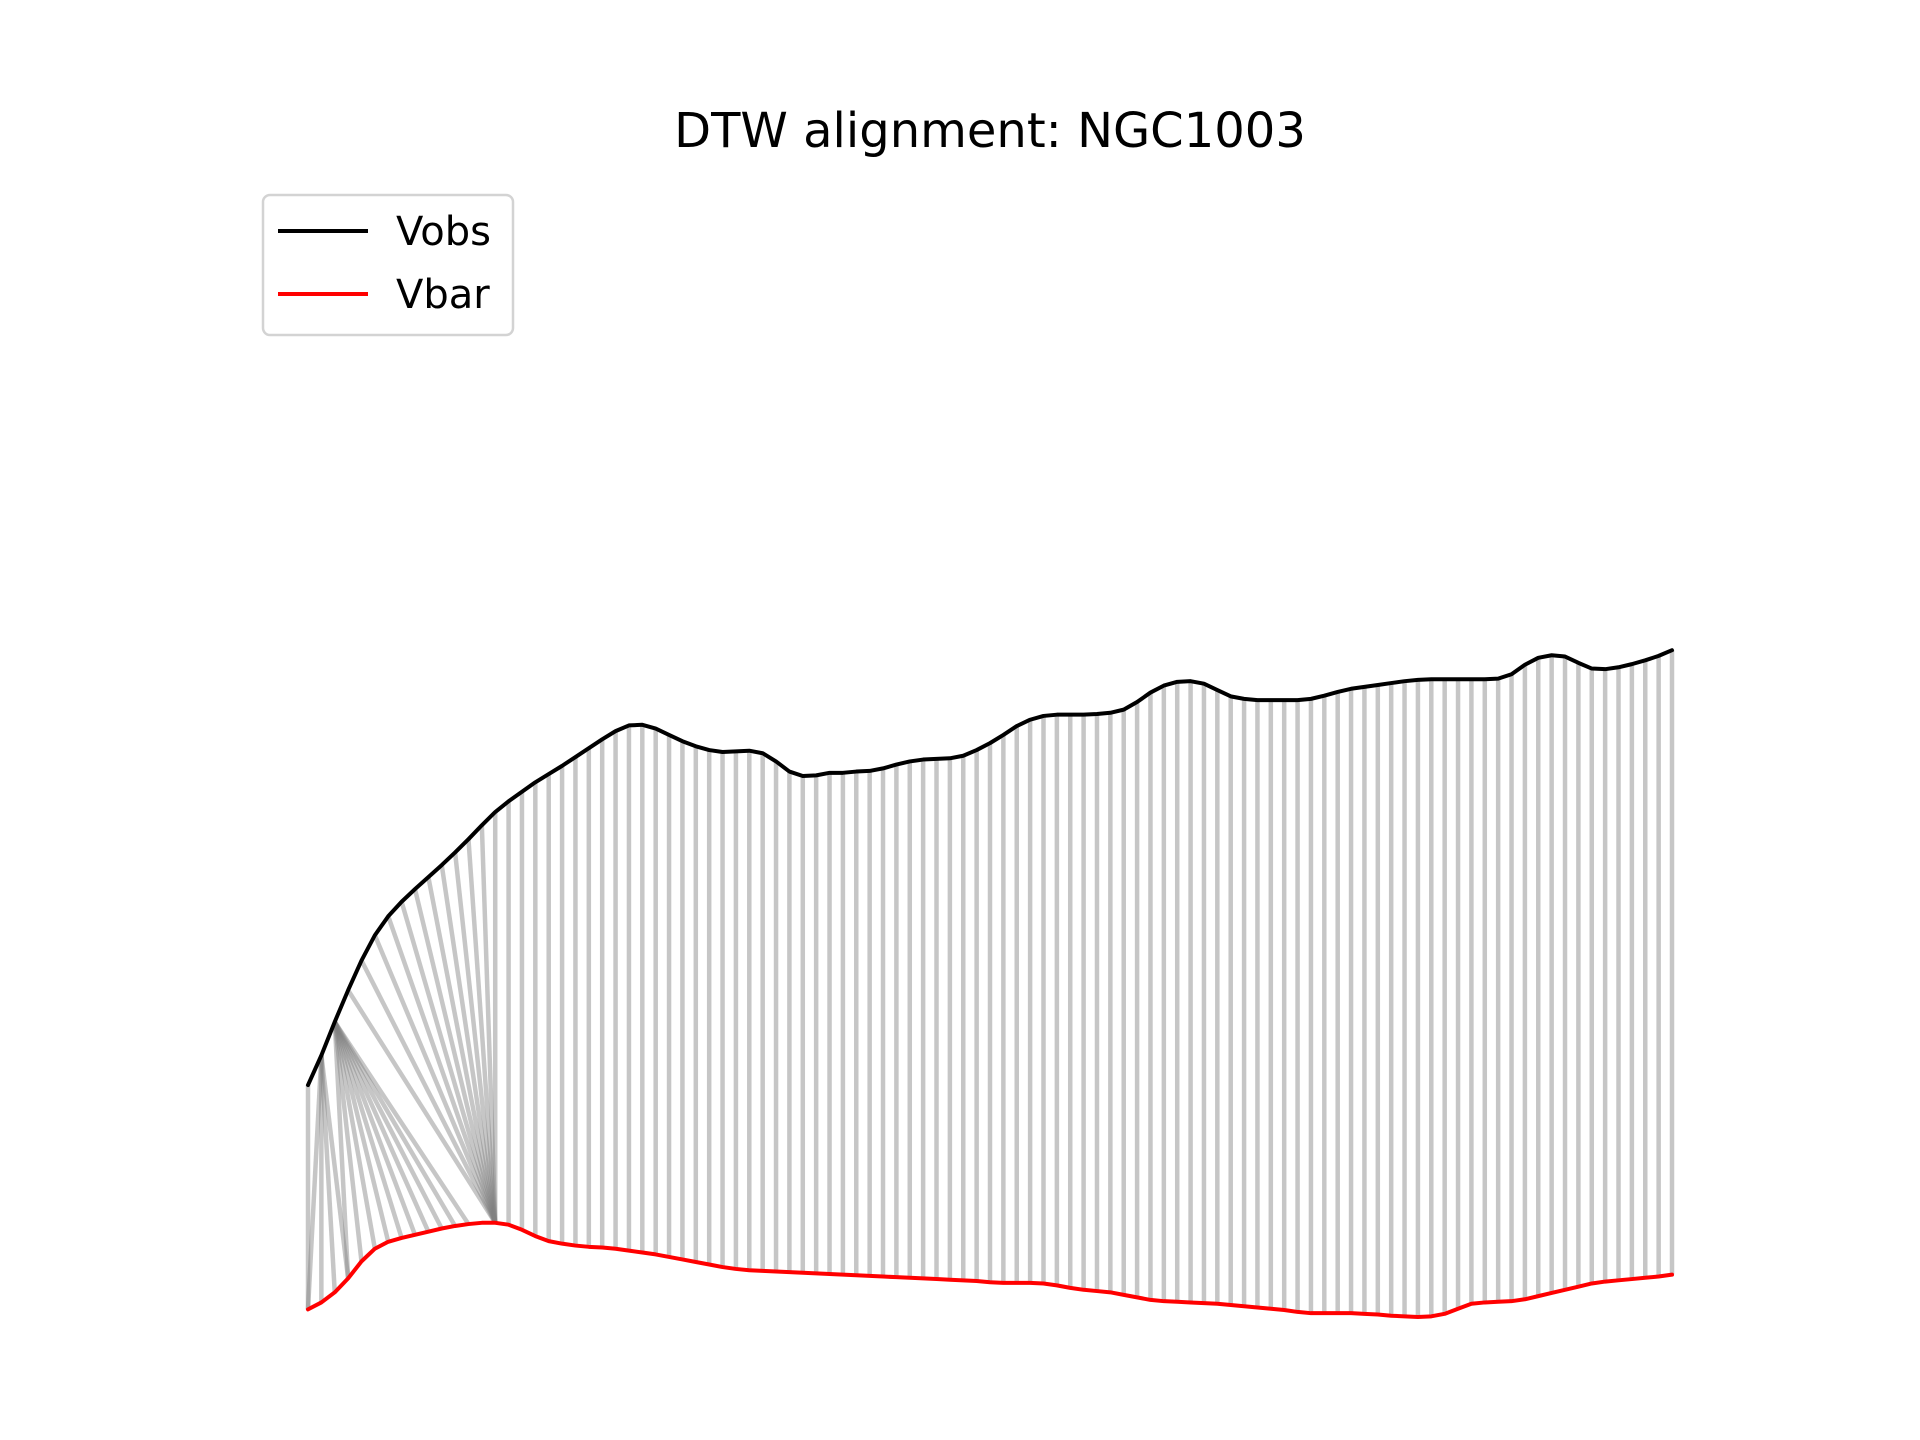  I want to click on legend-label-vbar: Vbar, so click(443, 295).